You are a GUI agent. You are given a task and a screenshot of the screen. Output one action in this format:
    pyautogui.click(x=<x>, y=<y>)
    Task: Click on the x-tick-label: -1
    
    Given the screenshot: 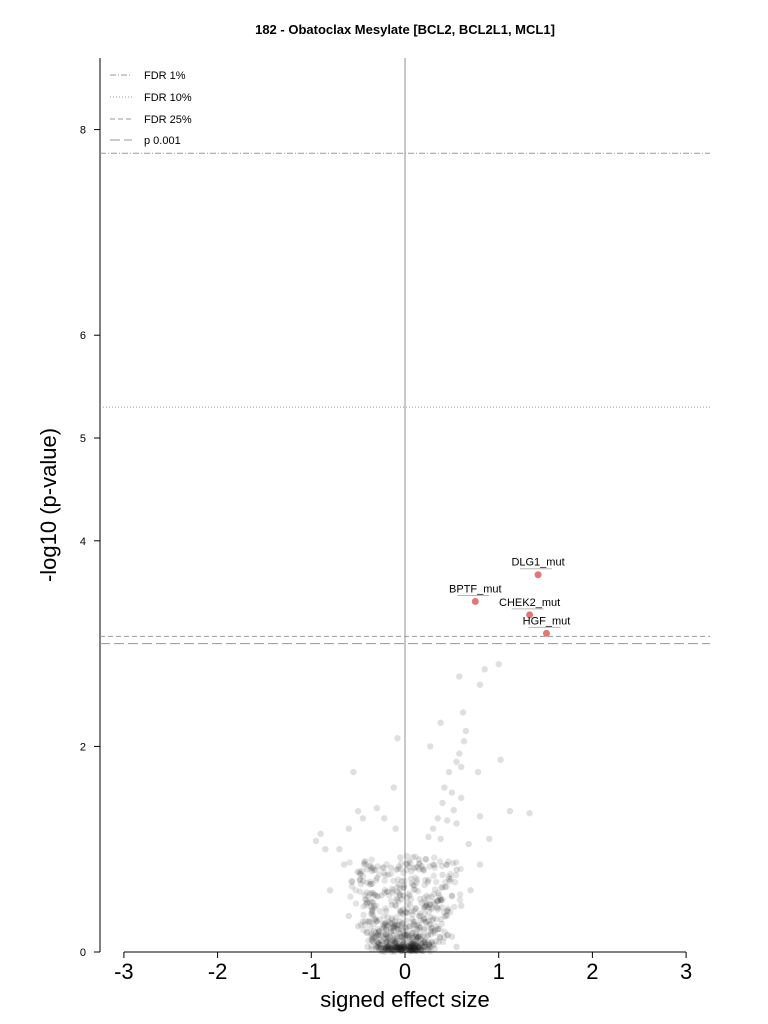 What is the action you would take?
    pyautogui.click(x=312, y=971)
    